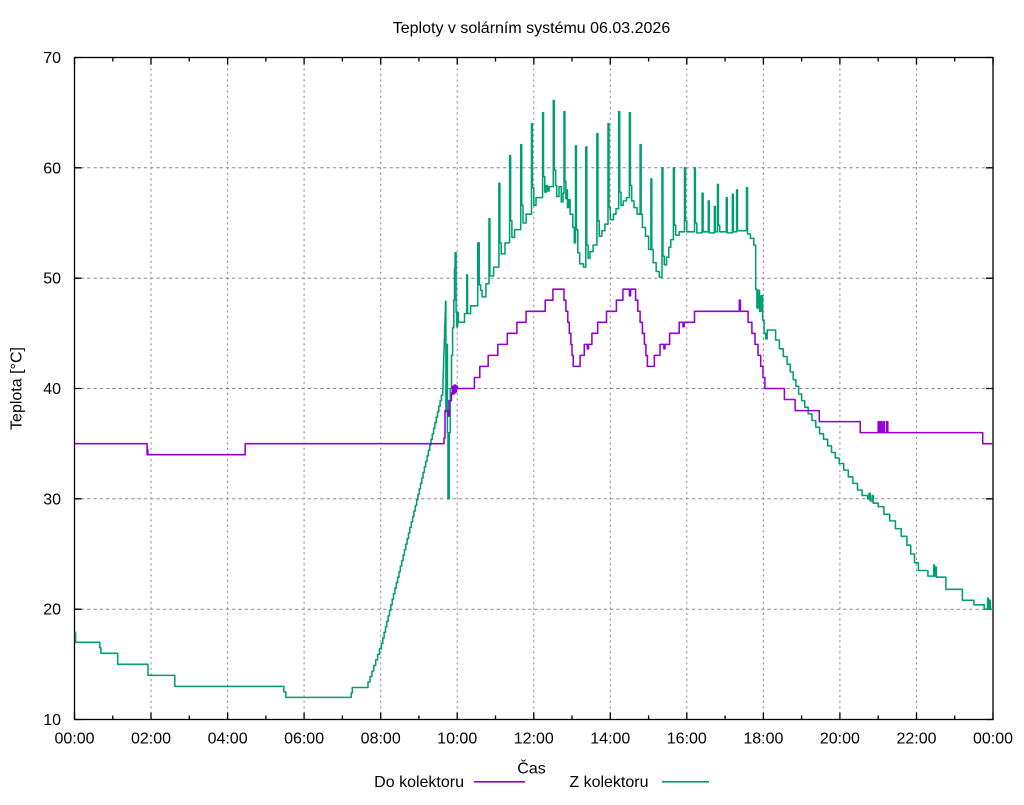  What do you see at coordinates (52, 499) in the screenshot?
I see `svg-text: 30` at bounding box center [52, 499].